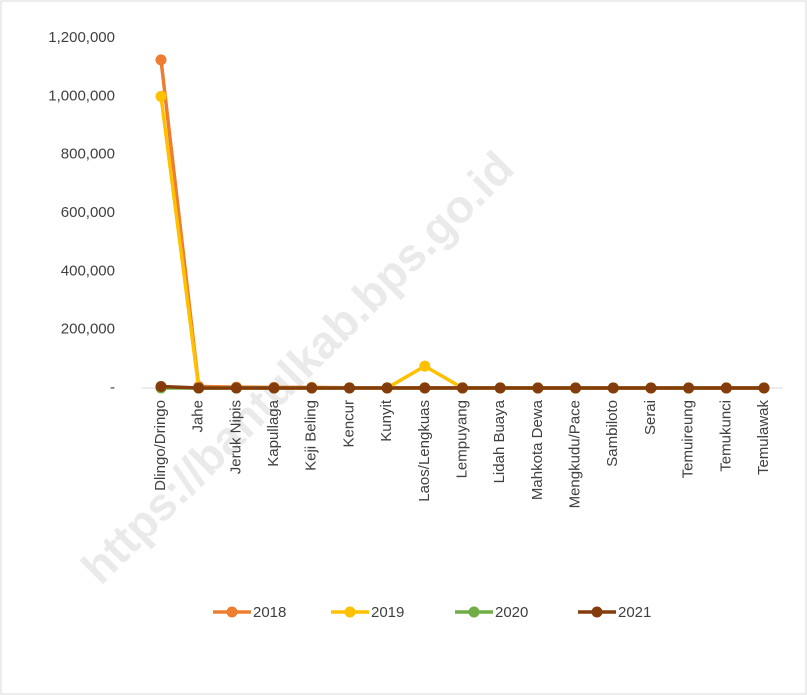 The width and height of the screenshot is (807, 695). What do you see at coordinates (387, 612) in the screenshot?
I see `legend-label: 2019` at bounding box center [387, 612].